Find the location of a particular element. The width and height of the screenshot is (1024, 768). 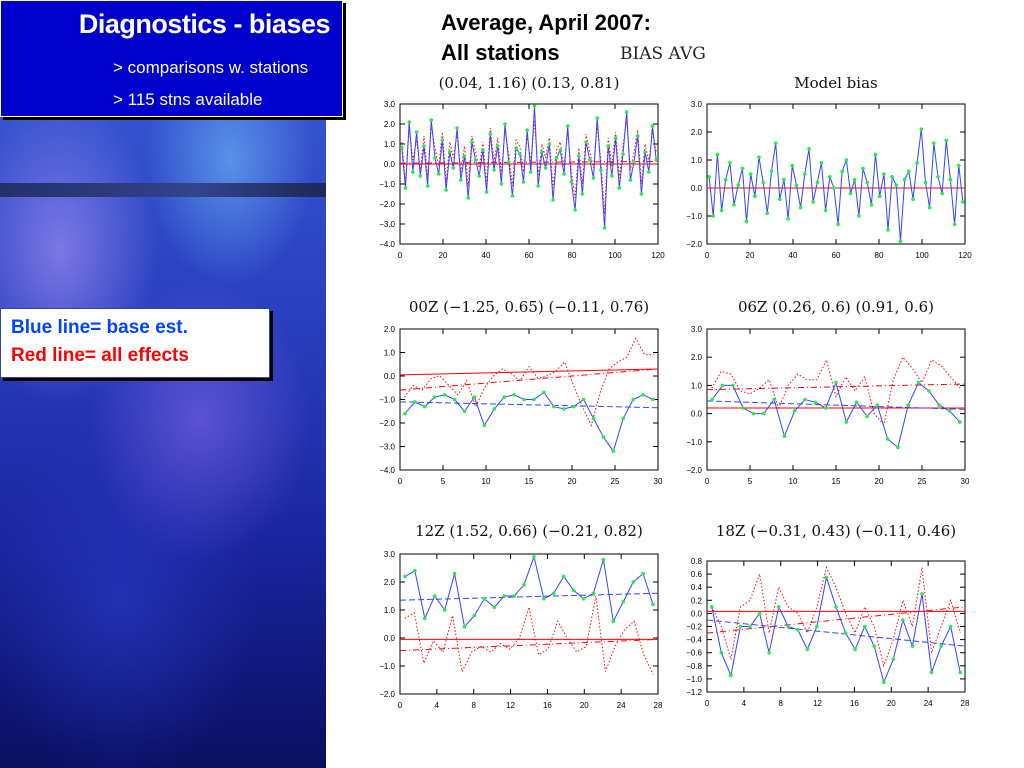

x-tick-label: 100 is located at coordinates (615, 255).